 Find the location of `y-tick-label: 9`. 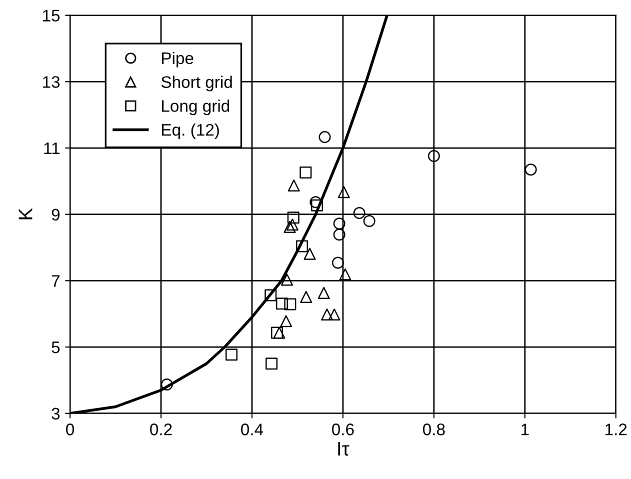

y-tick-label: 9 is located at coordinates (56, 214).